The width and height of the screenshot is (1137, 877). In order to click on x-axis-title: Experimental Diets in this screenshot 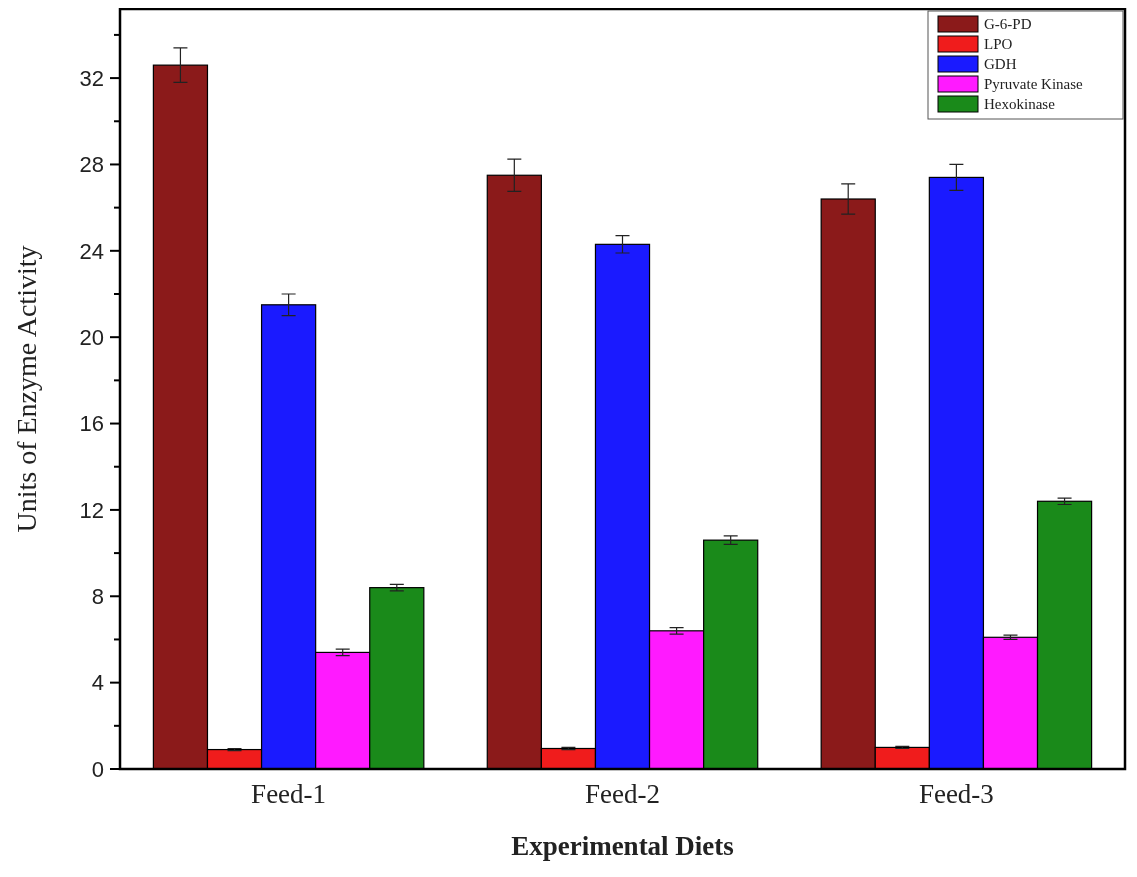, I will do `click(622, 846)`.